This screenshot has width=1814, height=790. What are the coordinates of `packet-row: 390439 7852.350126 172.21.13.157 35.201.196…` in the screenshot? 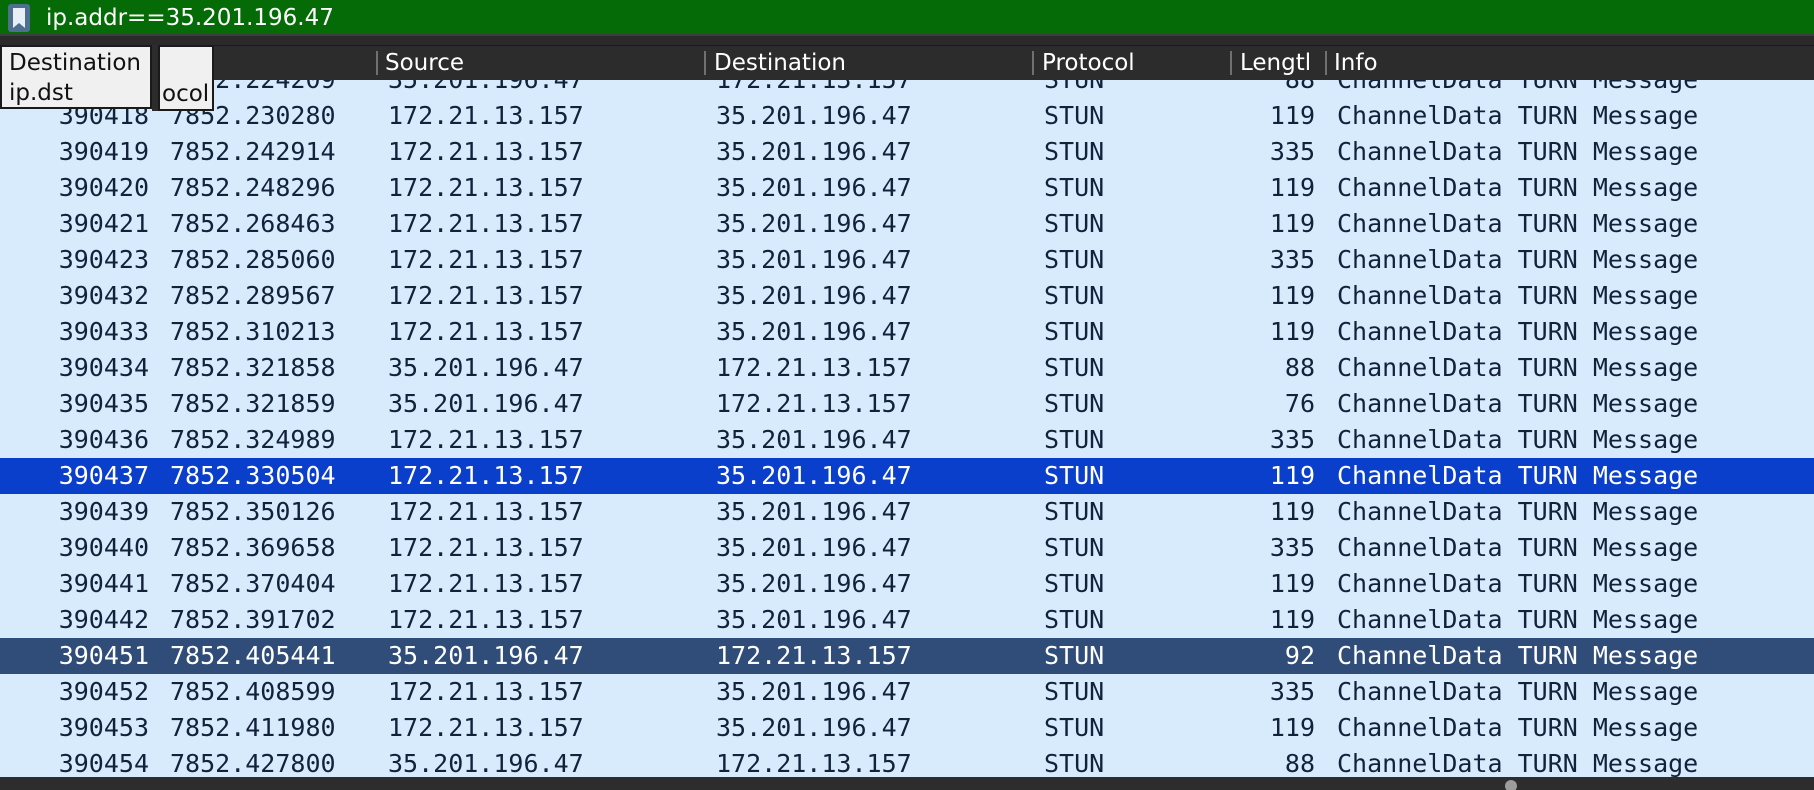 It's located at (907, 512).